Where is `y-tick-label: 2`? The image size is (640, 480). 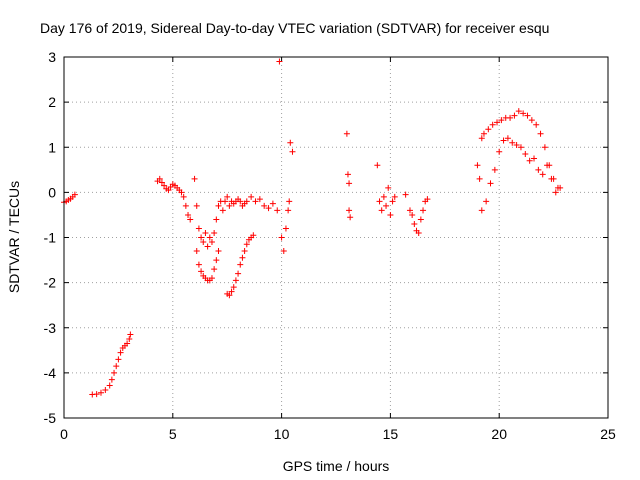 y-tick-label: 2 is located at coordinates (52, 102).